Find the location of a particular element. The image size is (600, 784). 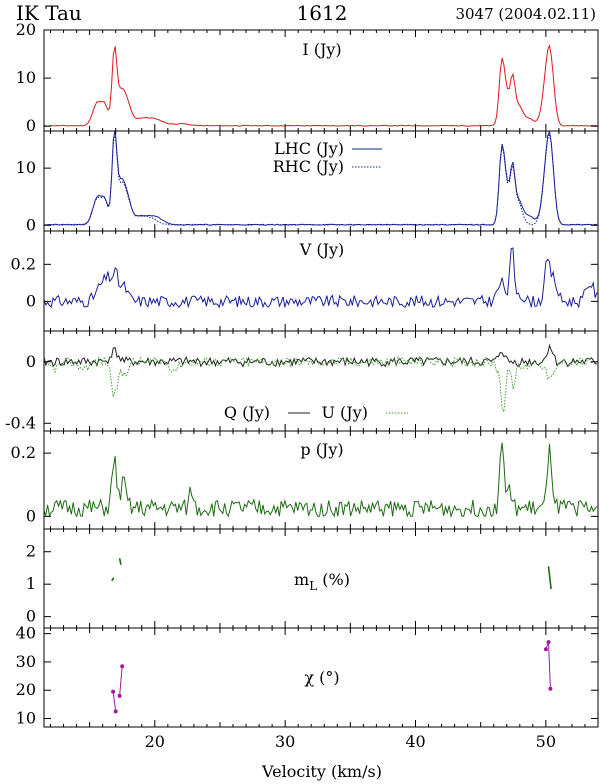

panel-p: 0 0.2 p (Jy) is located at coordinates (305, 480).